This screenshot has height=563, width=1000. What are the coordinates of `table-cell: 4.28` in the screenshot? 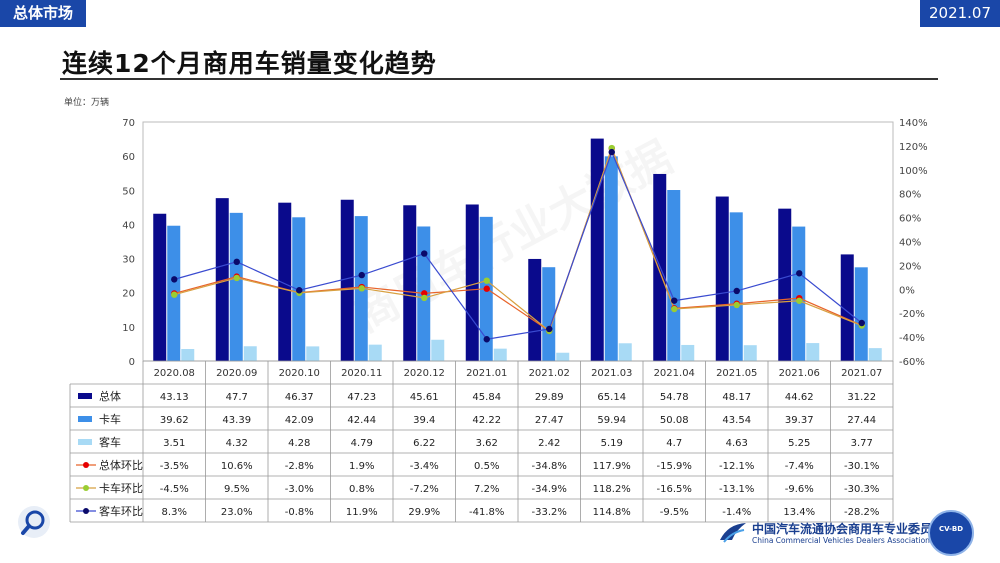 It's located at (299, 443).